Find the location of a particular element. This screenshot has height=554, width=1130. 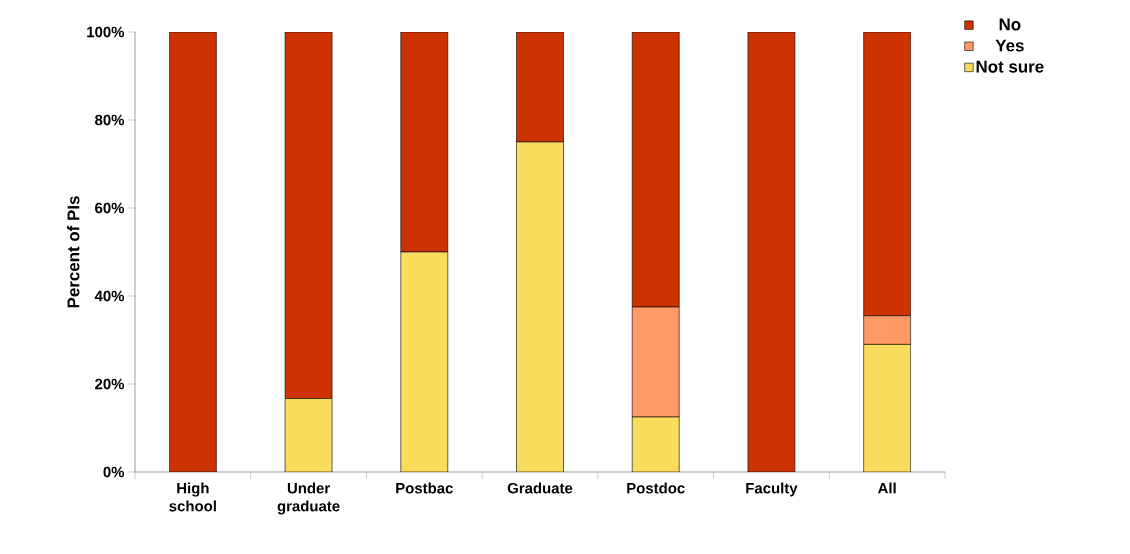

x-tick-label: Under graduate is located at coordinates (308, 498).